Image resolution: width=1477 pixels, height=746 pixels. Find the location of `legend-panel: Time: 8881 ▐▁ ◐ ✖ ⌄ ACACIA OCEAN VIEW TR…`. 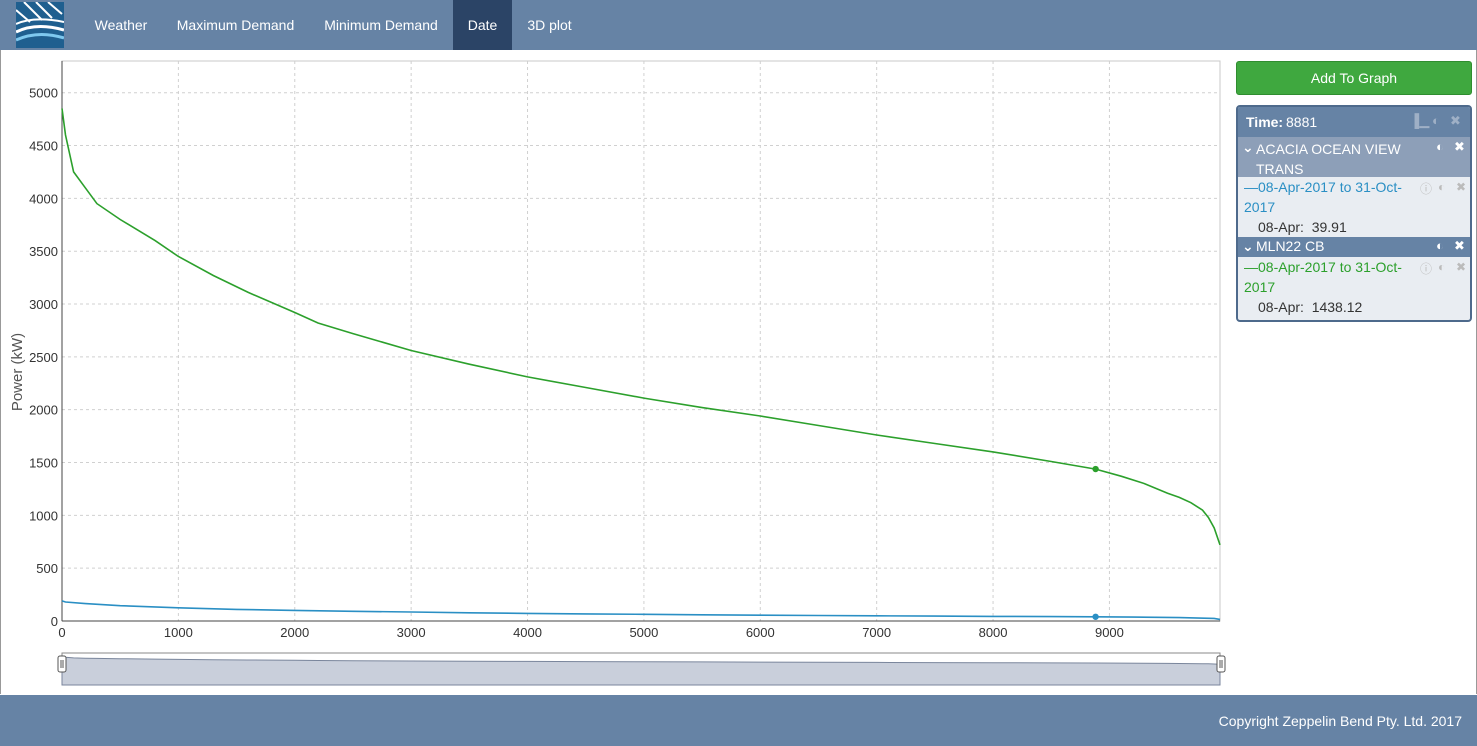

legend-panel: Time: 8881 ▐▁ ◐ ✖ ⌄ ACACIA OCEAN VIEW TR… is located at coordinates (1354, 213).